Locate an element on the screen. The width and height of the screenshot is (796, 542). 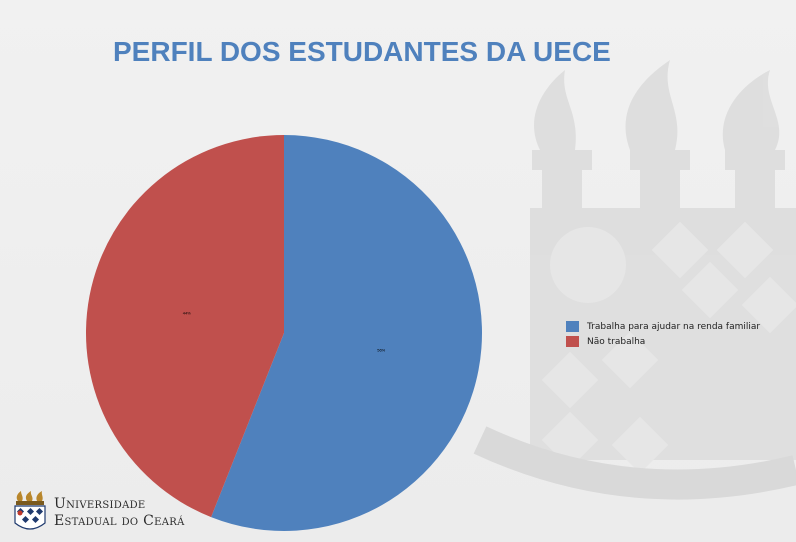
legend-item: Não trabalha is located at coordinates (663, 341).